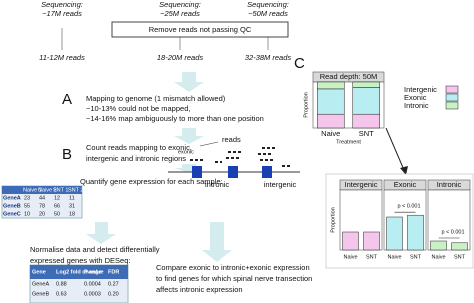  Describe the element at coordinates (138, 108) in the screenshot. I see `step-a-text: ~10-13% could not be mapped,` at that location.